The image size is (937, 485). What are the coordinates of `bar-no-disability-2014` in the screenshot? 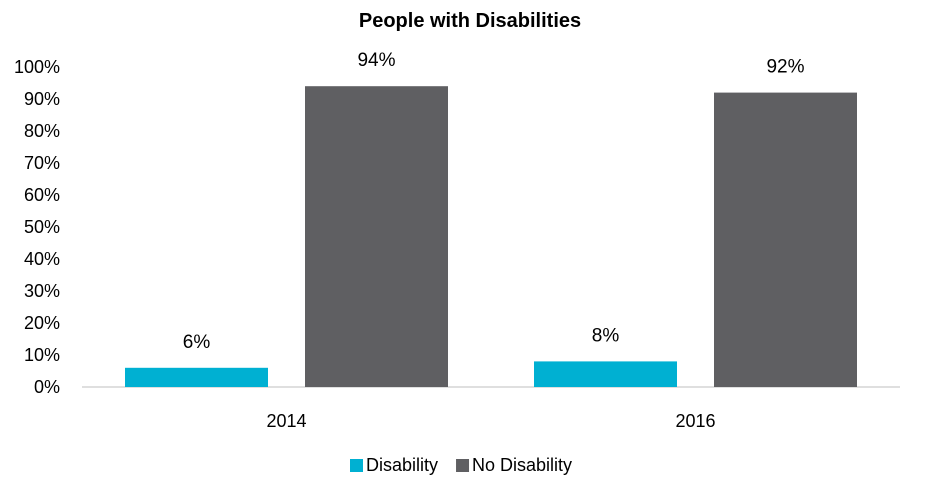 It's located at (376, 236).